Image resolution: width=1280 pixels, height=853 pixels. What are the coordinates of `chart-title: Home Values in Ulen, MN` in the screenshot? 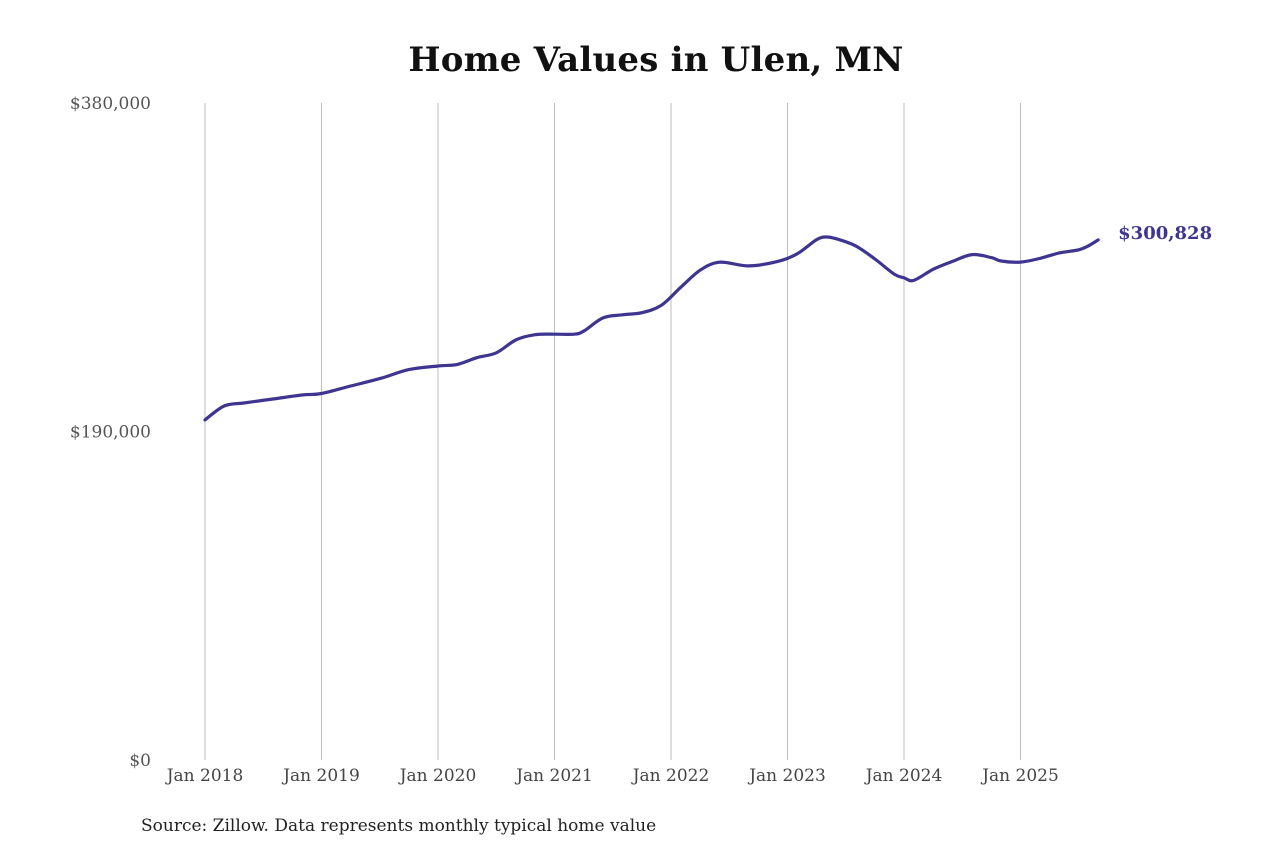 It's located at (656, 60).